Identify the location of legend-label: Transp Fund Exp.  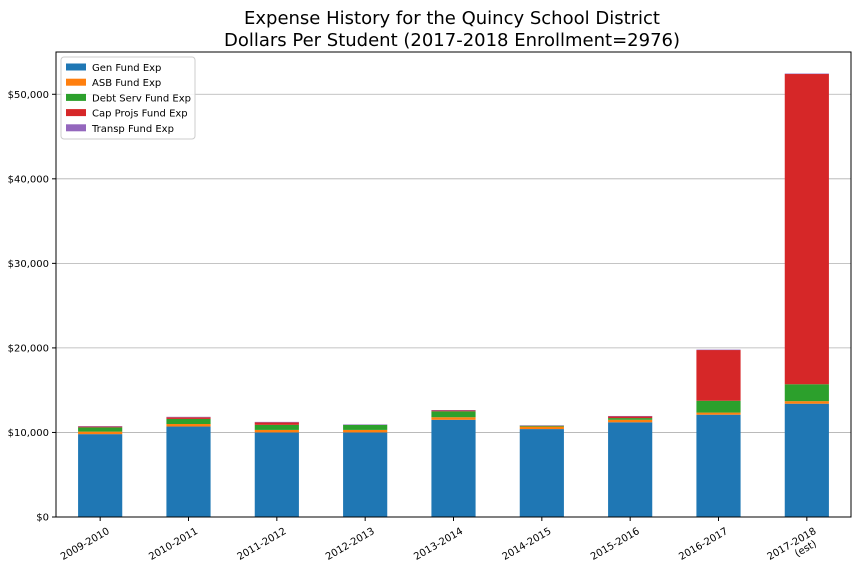
(132, 129).